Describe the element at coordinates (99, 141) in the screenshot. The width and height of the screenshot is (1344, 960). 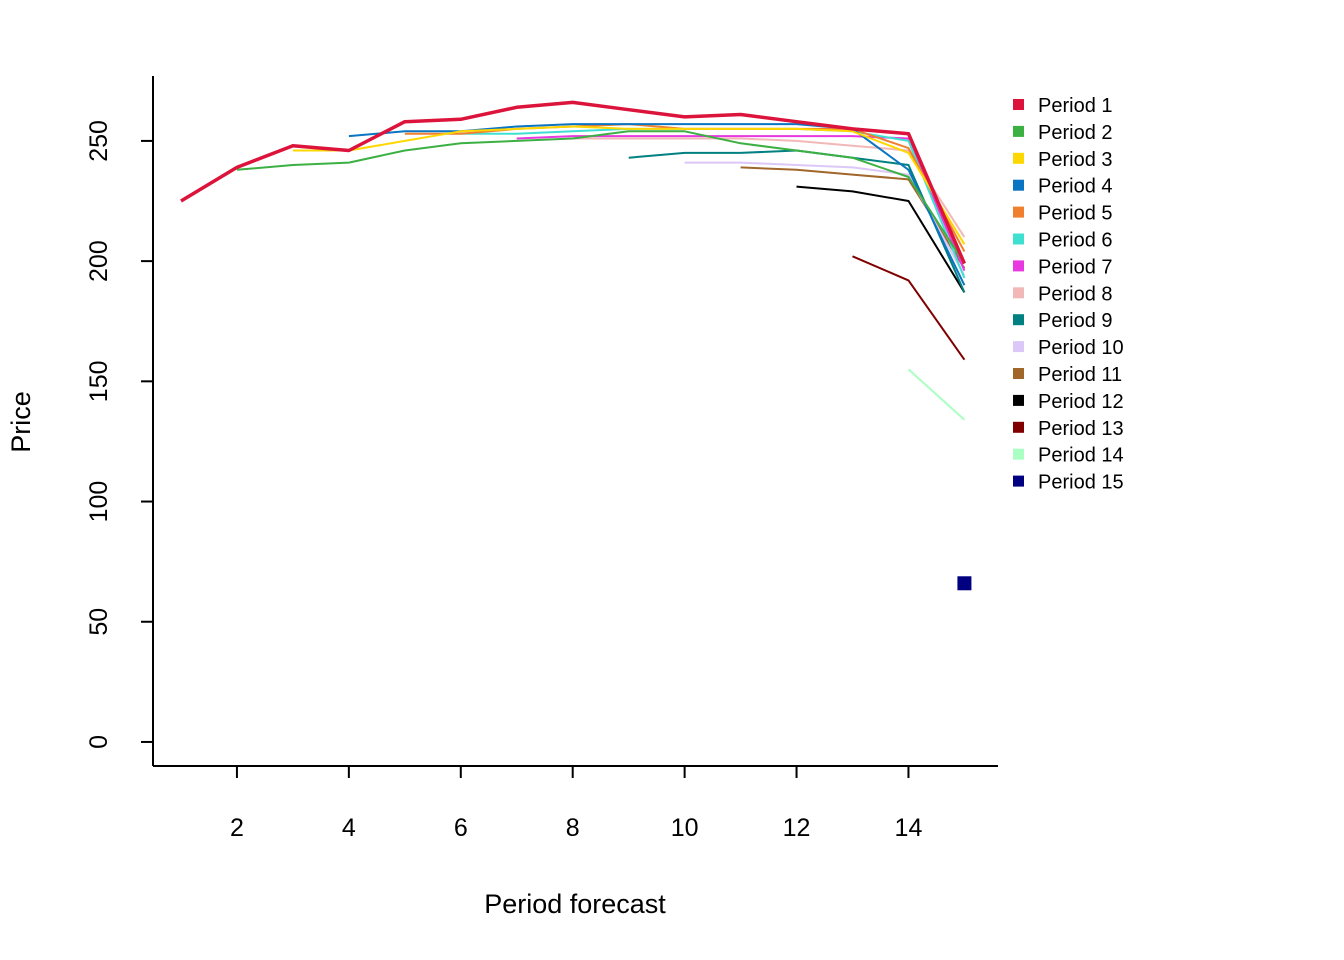
I see `y-tick-label: 250` at that location.